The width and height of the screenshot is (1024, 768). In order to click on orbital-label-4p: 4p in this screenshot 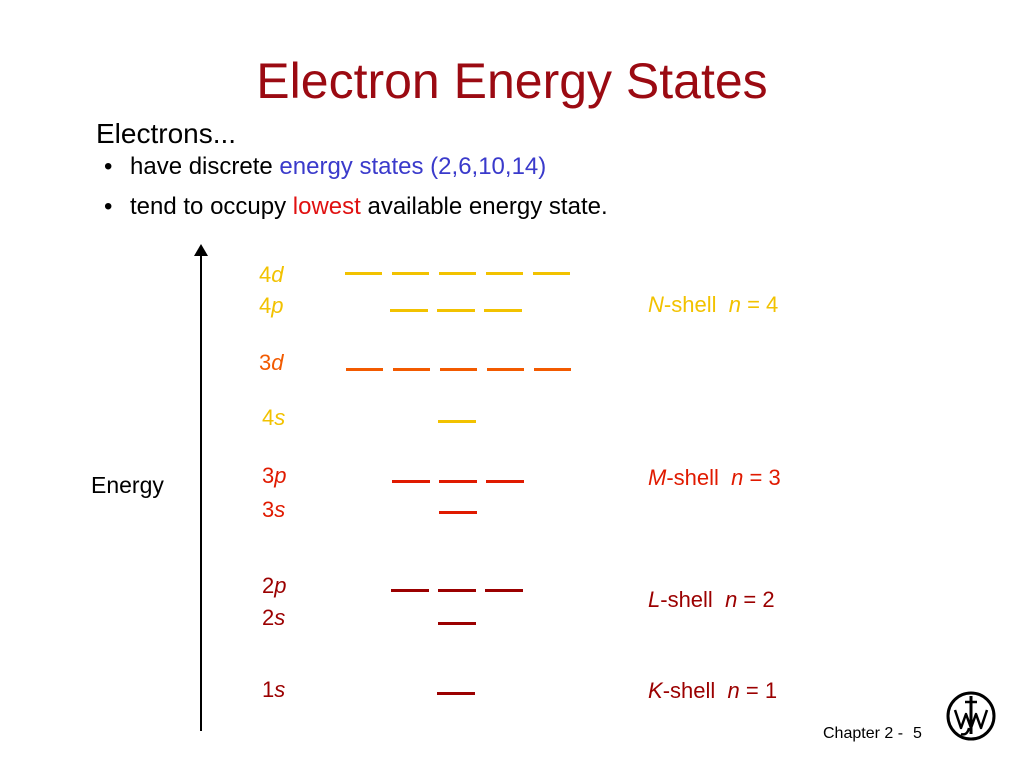, I will do `click(271, 305)`.